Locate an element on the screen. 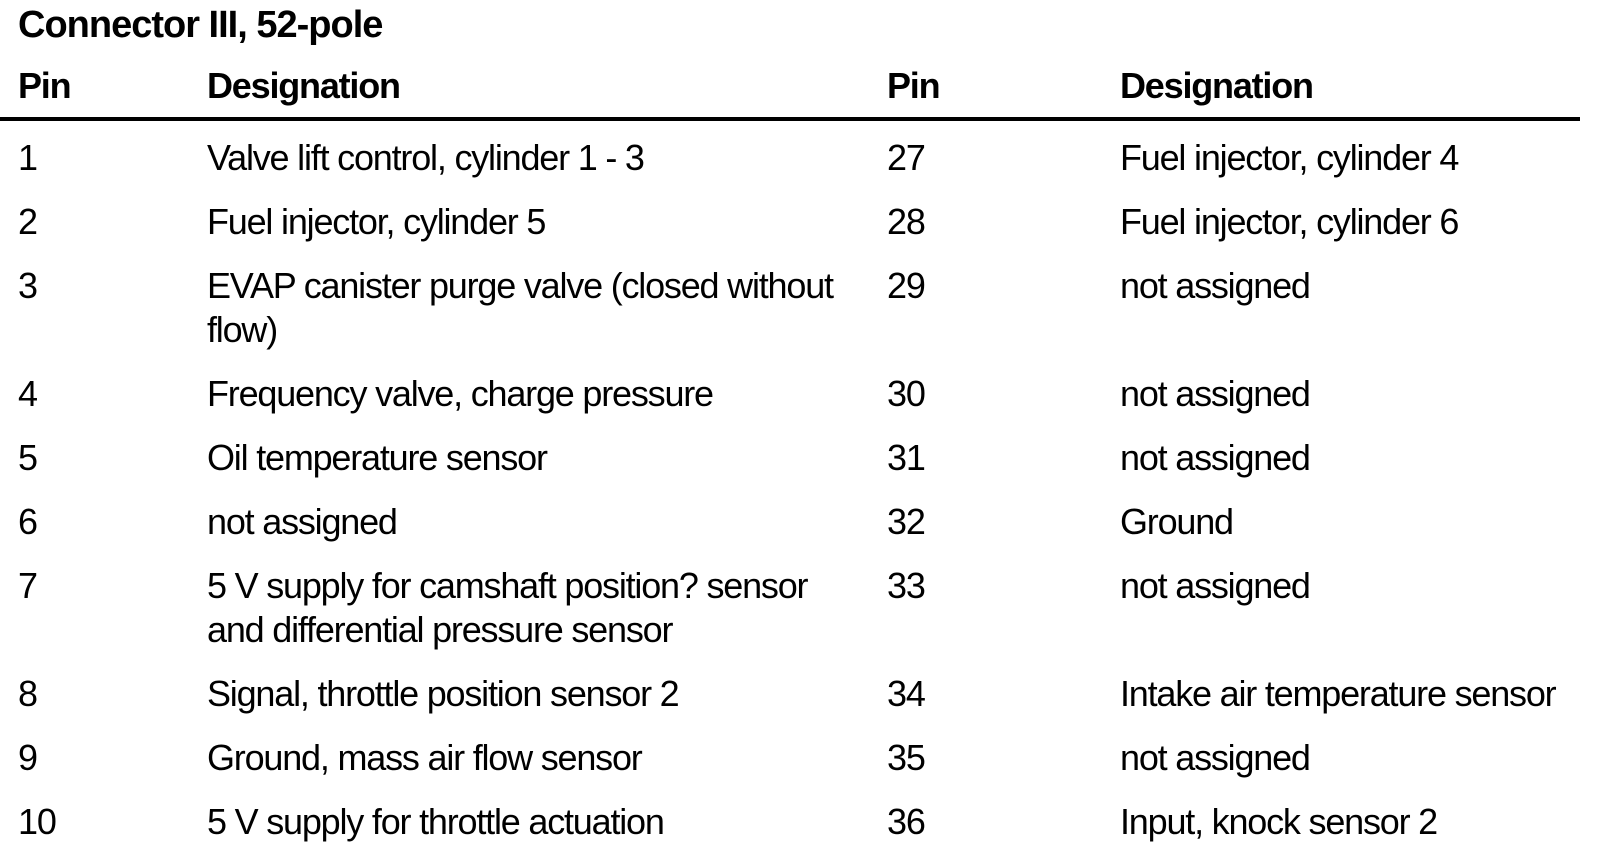  pin-cell-left: 2 is located at coordinates (28, 221).